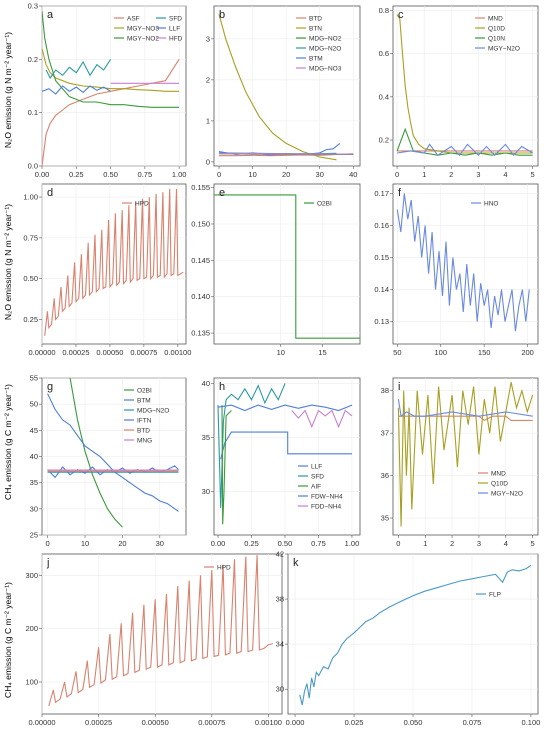 The height and width of the screenshot is (746, 550). Describe the element at coordinates (326, 507) in the screenshot. I see `legend-label-h: FDD−NH4` at that location.